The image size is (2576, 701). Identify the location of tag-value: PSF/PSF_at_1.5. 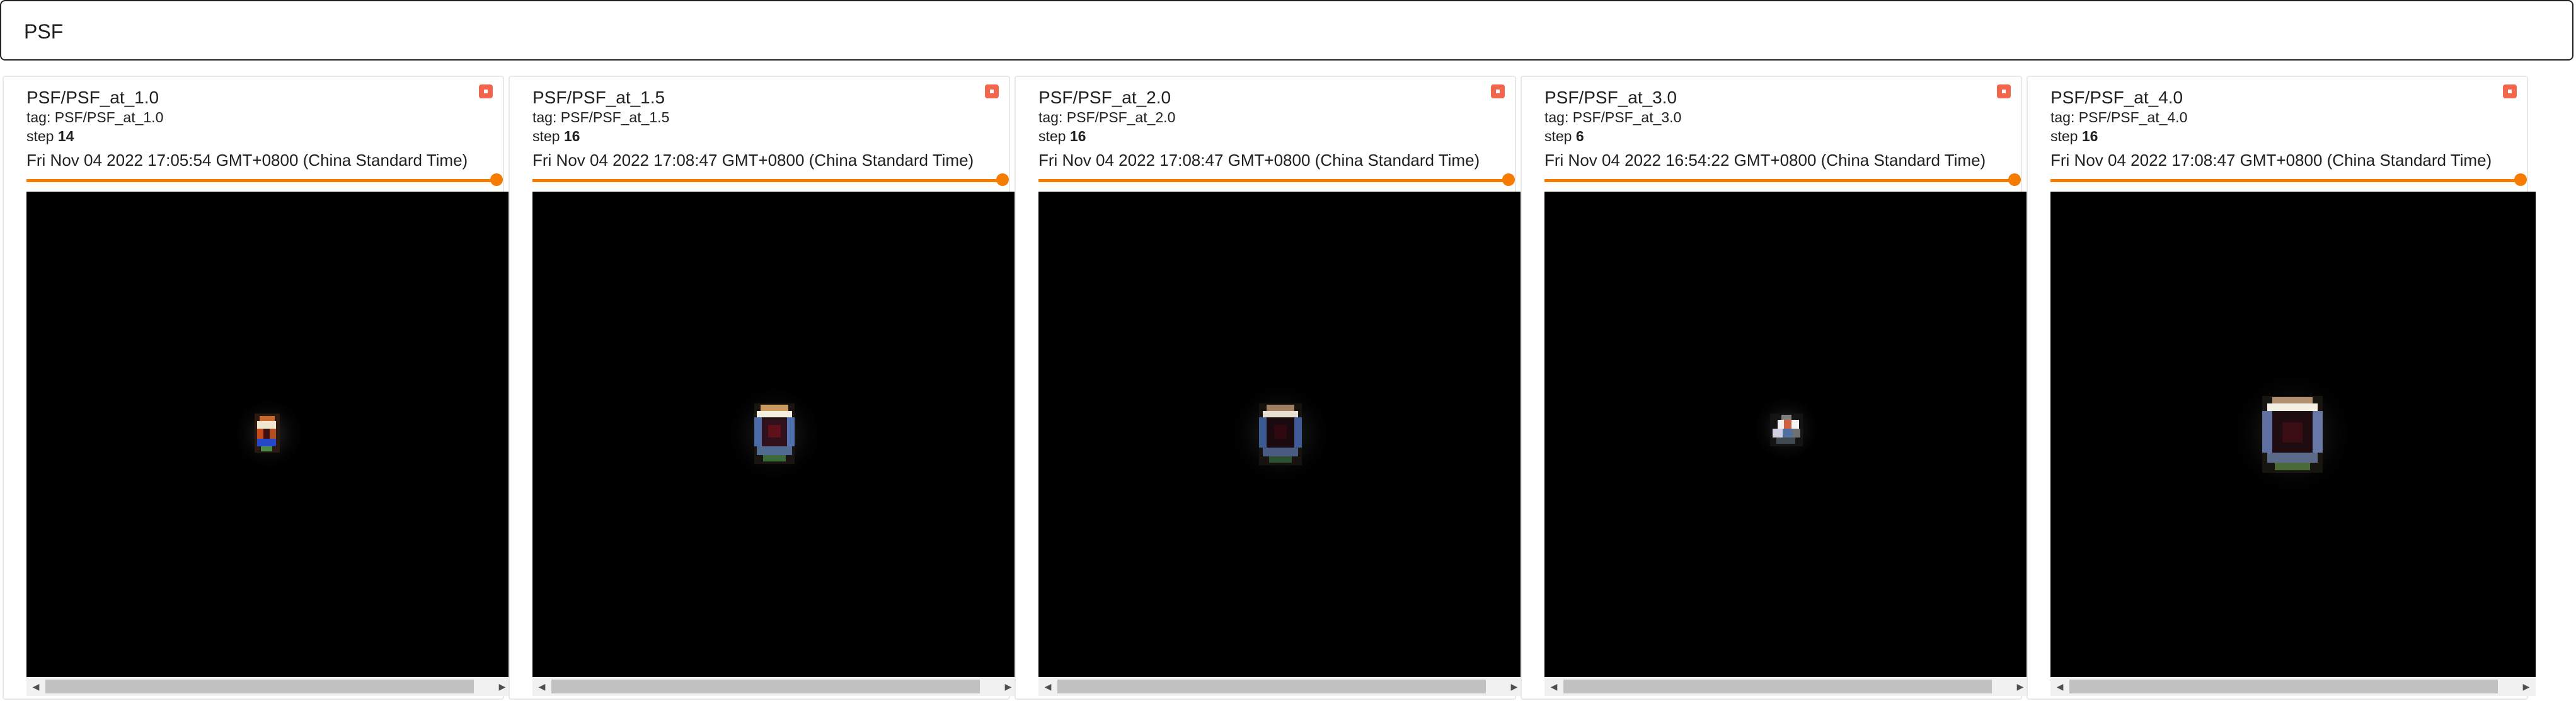
(615, 117).